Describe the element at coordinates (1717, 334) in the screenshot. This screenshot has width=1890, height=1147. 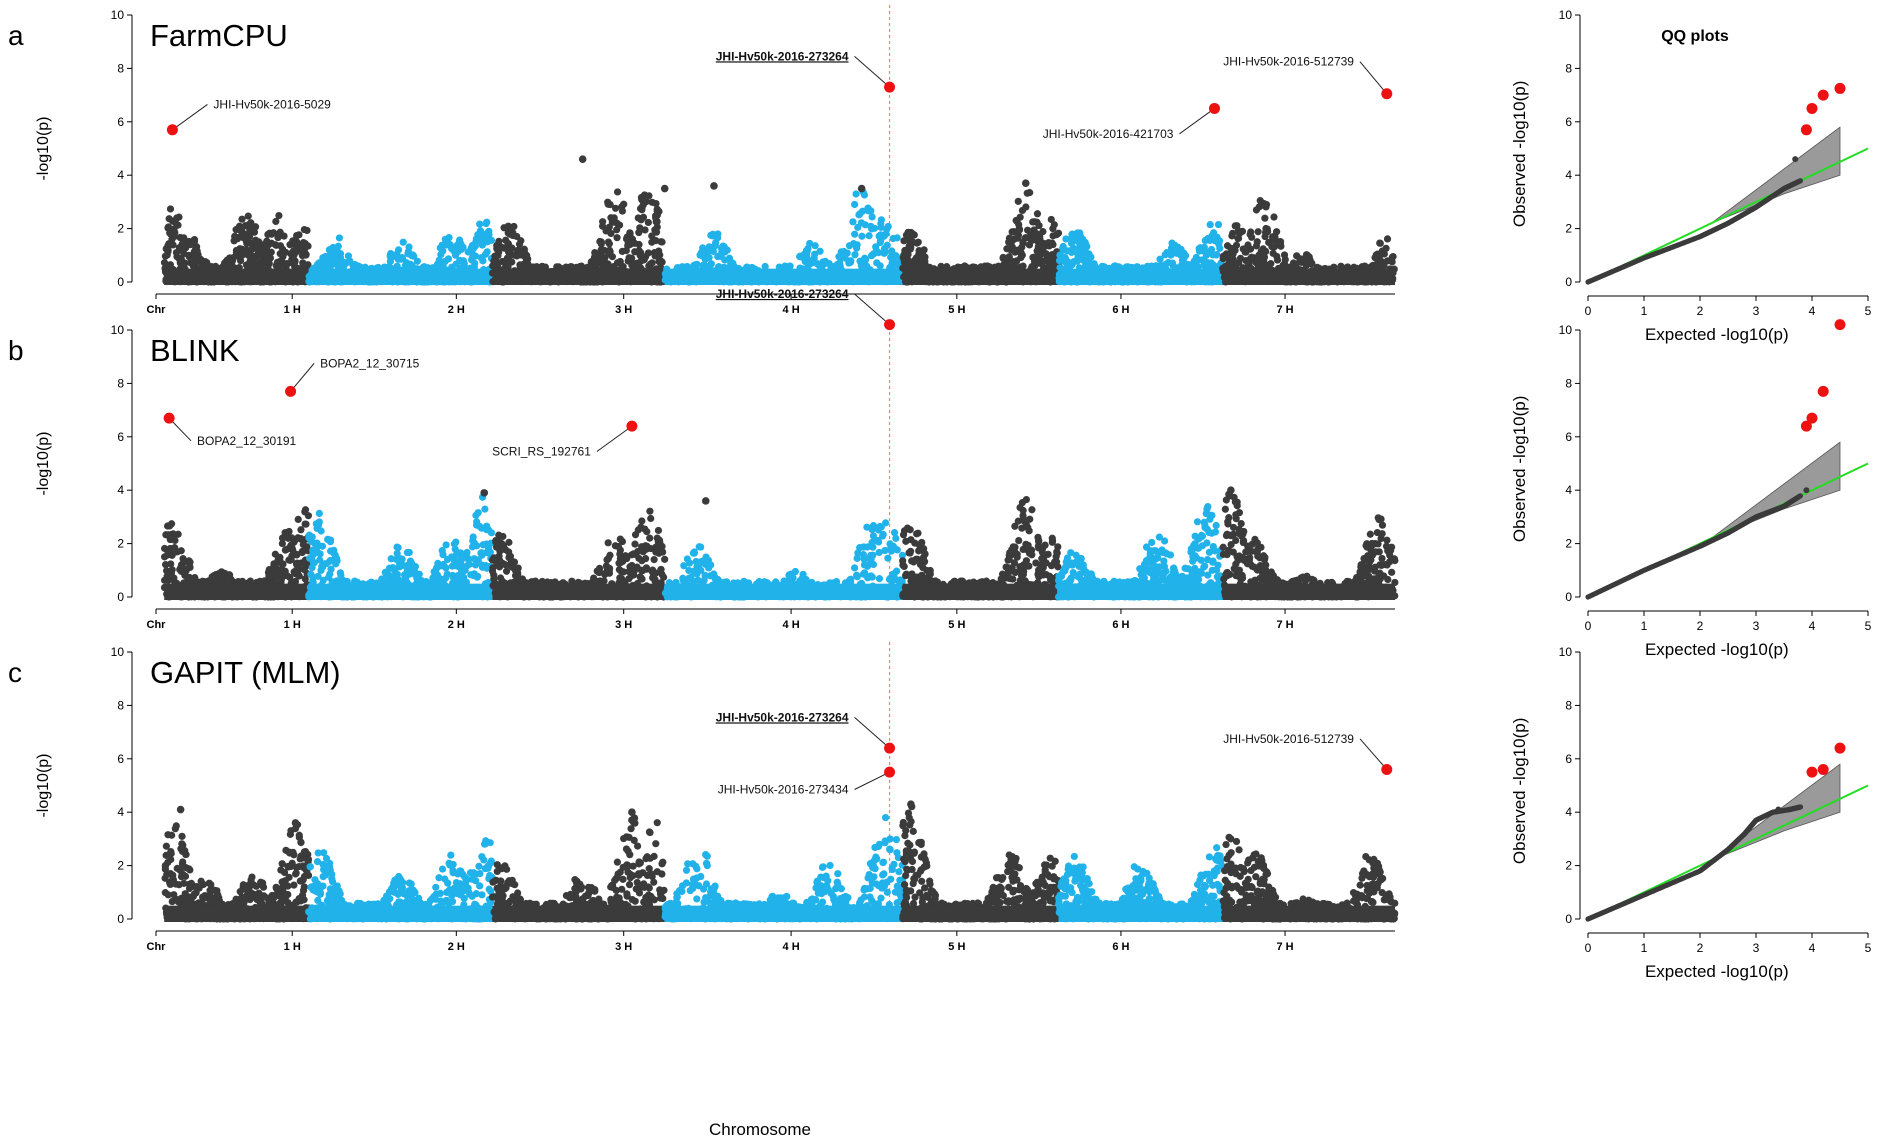
I see `qq-x-axis-label: Expected -log10(p)` at that location.